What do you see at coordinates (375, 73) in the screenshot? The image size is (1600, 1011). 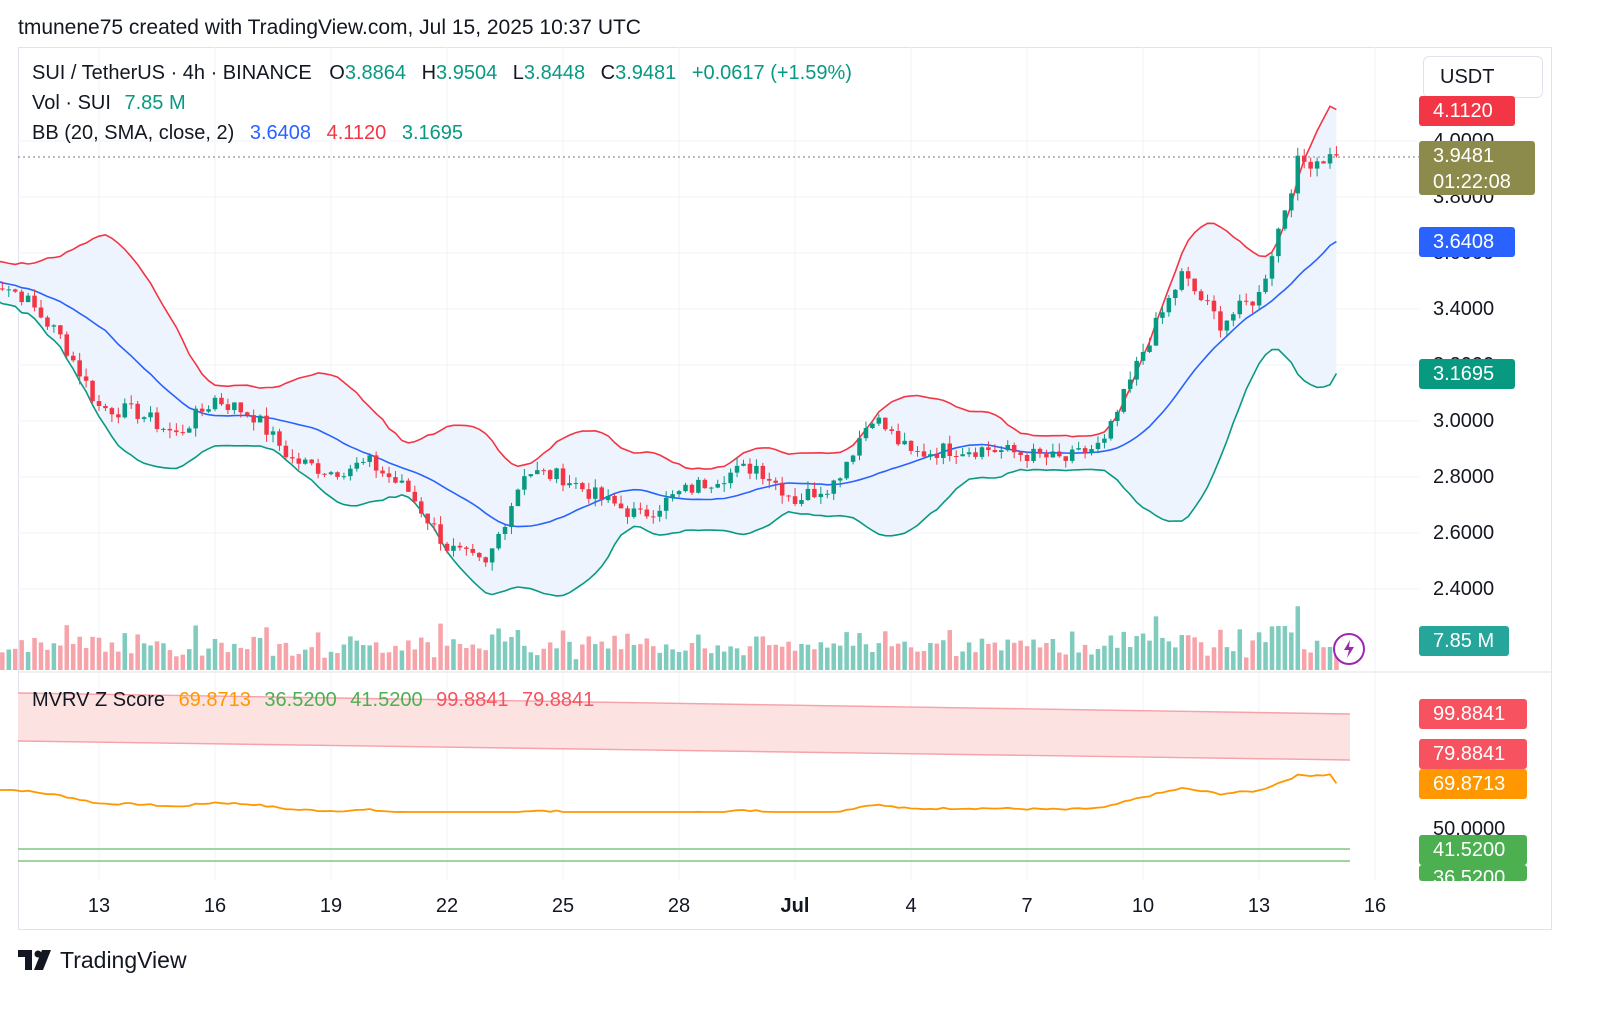 I see `open-value: 3.8864` at bounding box center [375, 73].